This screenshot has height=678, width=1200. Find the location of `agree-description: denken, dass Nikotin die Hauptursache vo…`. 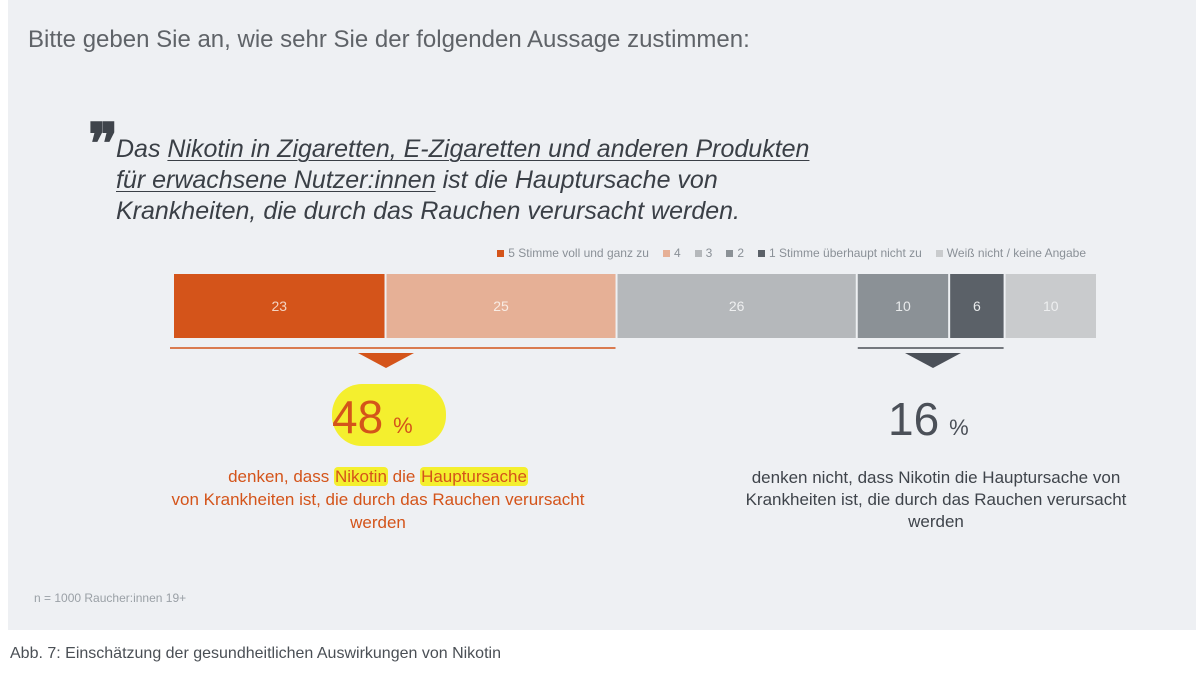

agree-description: denken, dass Nikotin die Hauptursache vo… is located at coordinates (378, 499).